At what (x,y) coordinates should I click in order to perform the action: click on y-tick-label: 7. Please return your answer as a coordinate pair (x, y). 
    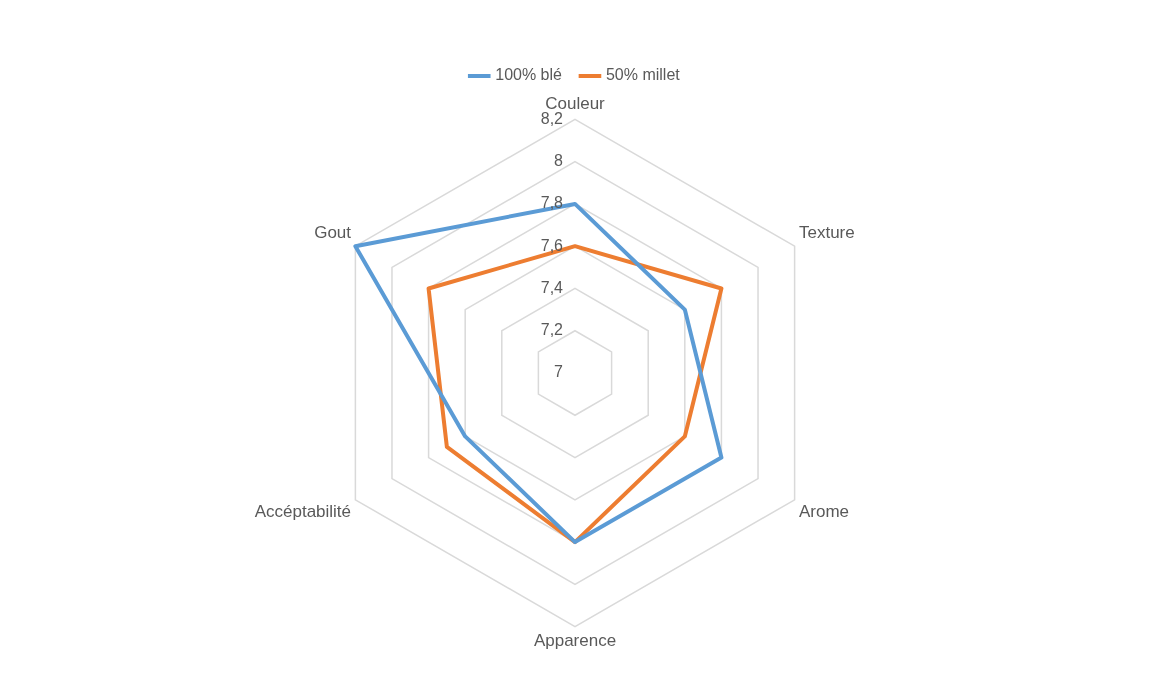
    Looking at the image, I should click on (559, 372).